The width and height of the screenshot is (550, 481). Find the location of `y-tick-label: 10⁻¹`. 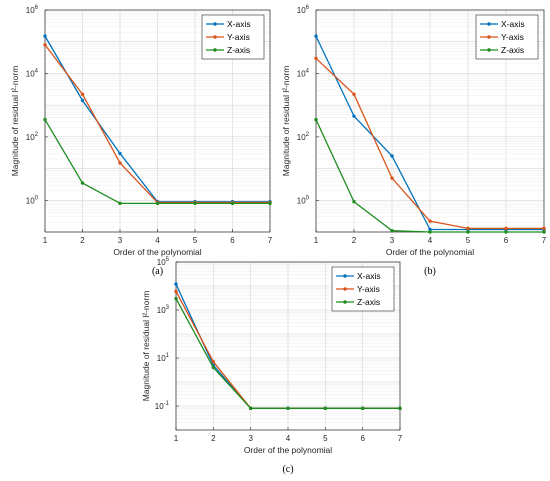

y-tick-label: 10⁻¹ is located at coordinates (162, 406).